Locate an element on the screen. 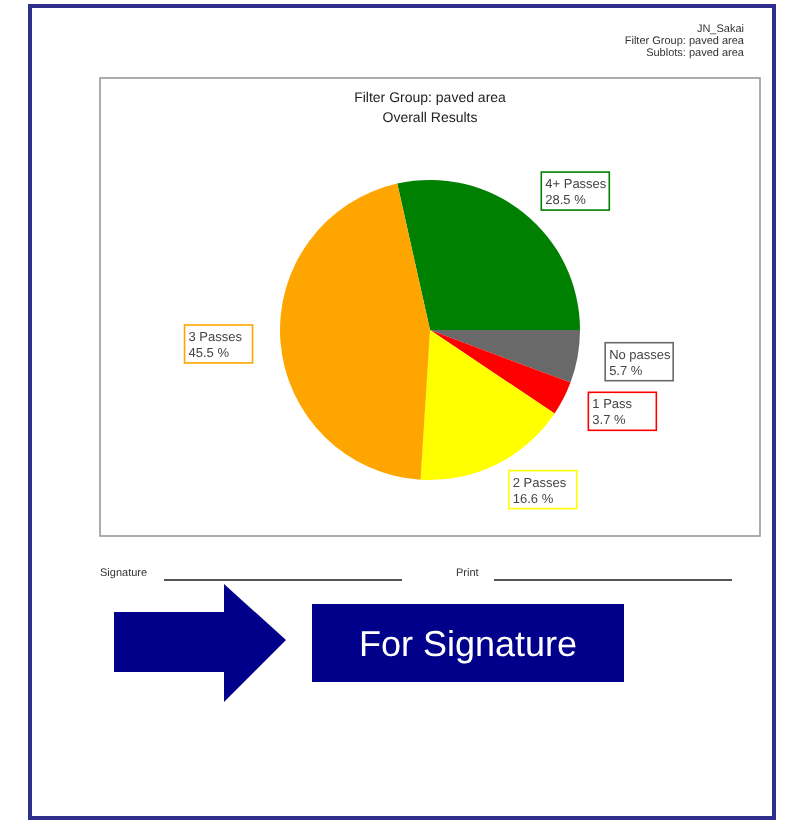  text: For Signature is located at coordinates (468, 644).